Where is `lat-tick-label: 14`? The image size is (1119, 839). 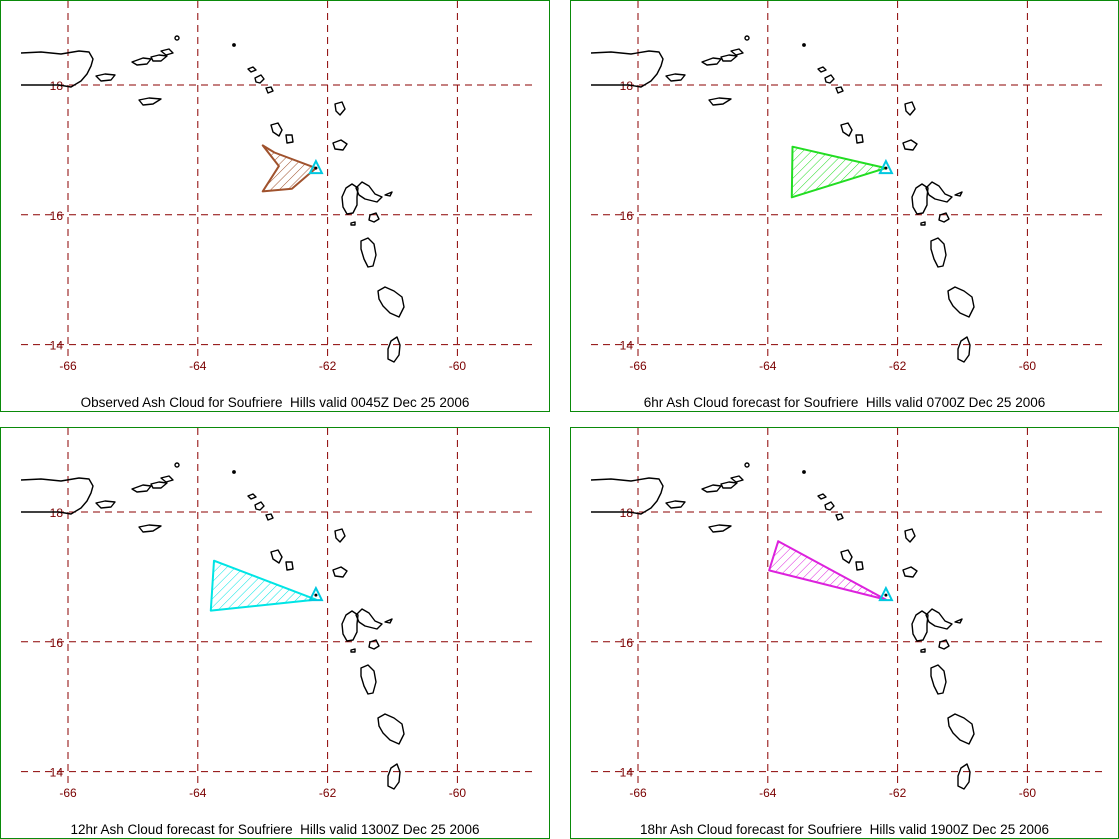
lat-tick-label: 14 is located at coordinates (627, 346).